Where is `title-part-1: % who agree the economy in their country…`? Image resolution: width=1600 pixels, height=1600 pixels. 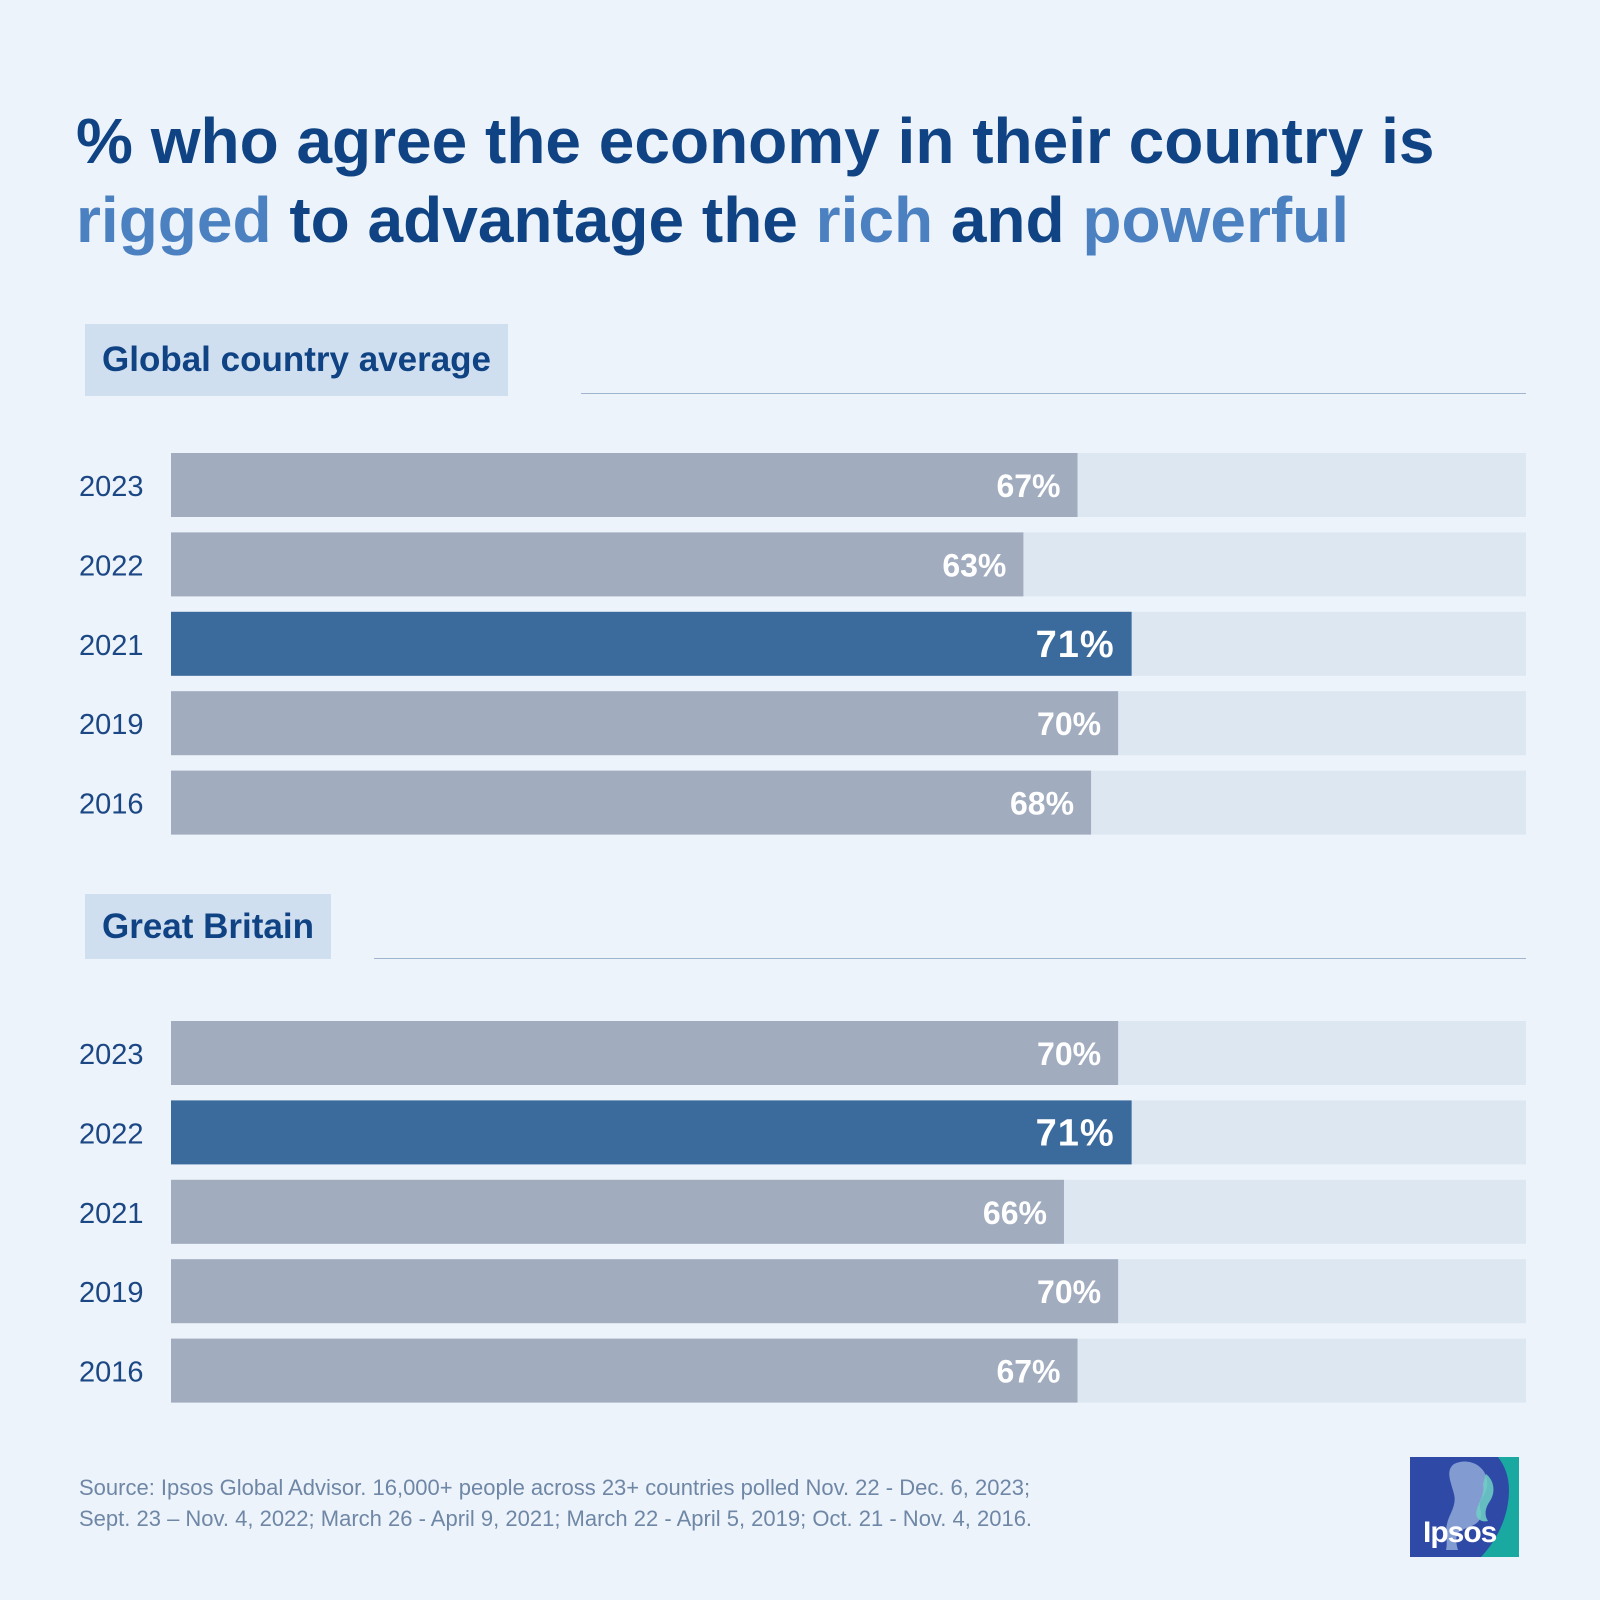 title-part-1: % who agree the economy in their country… is located at coordinates (755, 141).